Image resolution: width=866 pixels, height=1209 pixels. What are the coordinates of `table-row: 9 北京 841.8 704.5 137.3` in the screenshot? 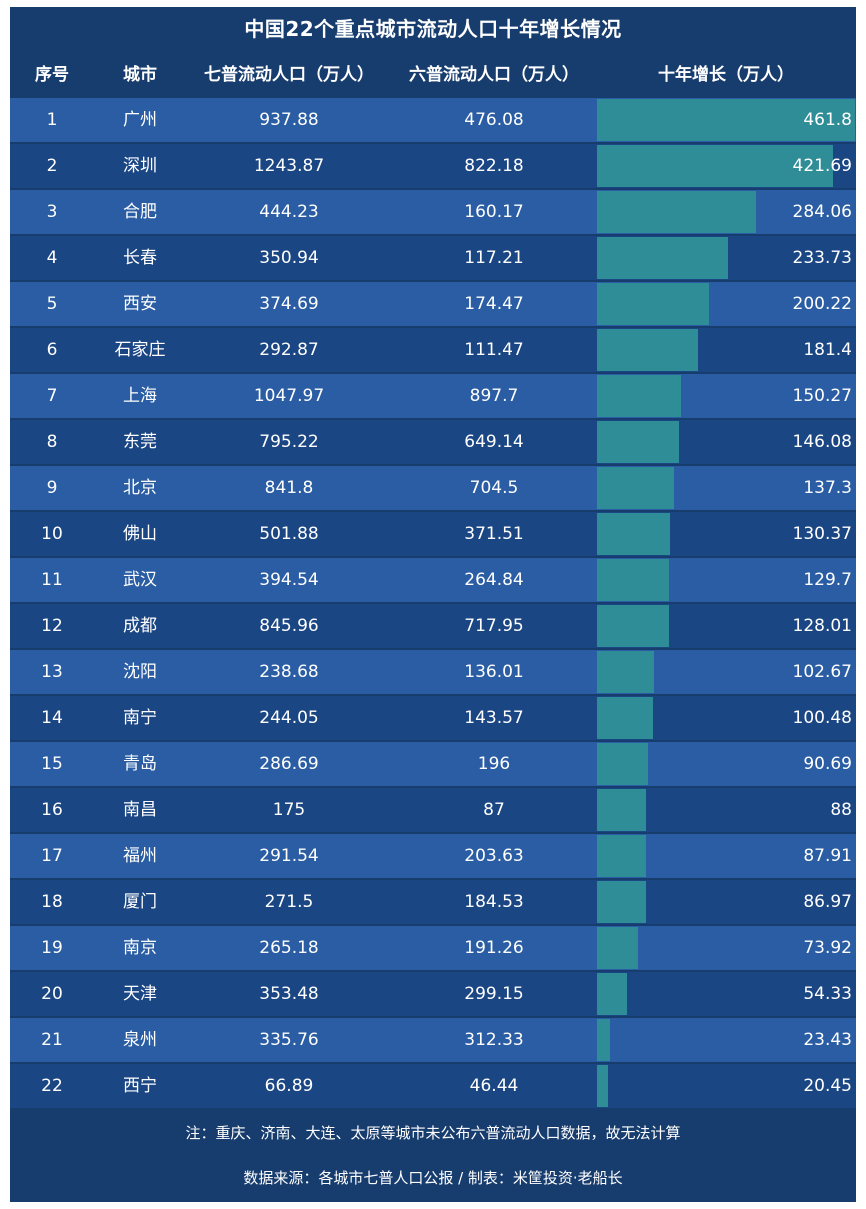 It's located at (433, 488).